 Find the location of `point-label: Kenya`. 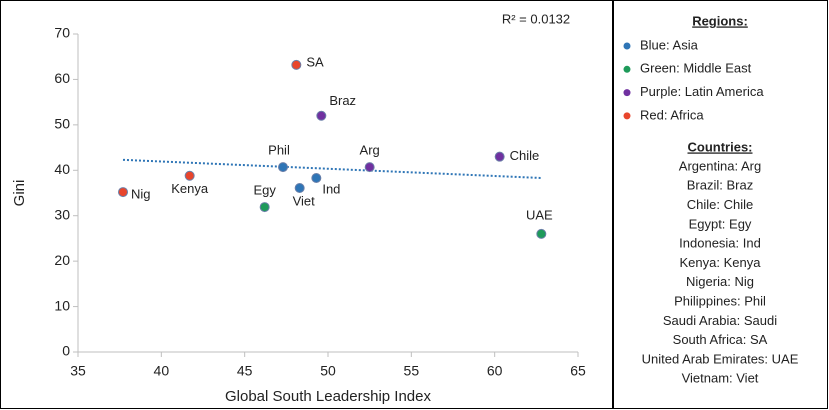

point-label: Kenya is located at coordinates (190, 188).